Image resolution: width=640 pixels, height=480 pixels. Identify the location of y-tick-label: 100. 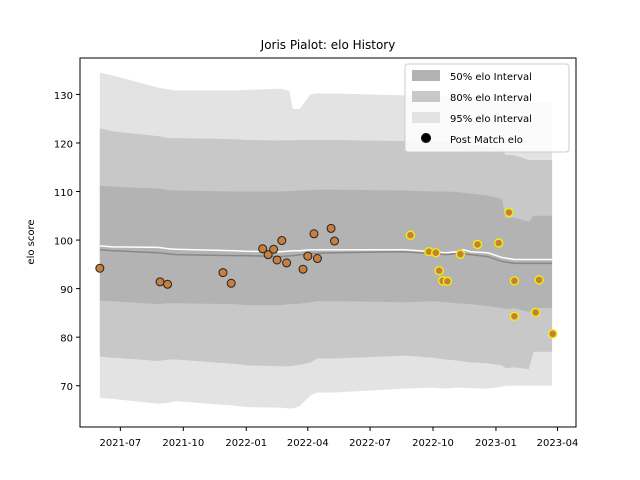
(63, 242).